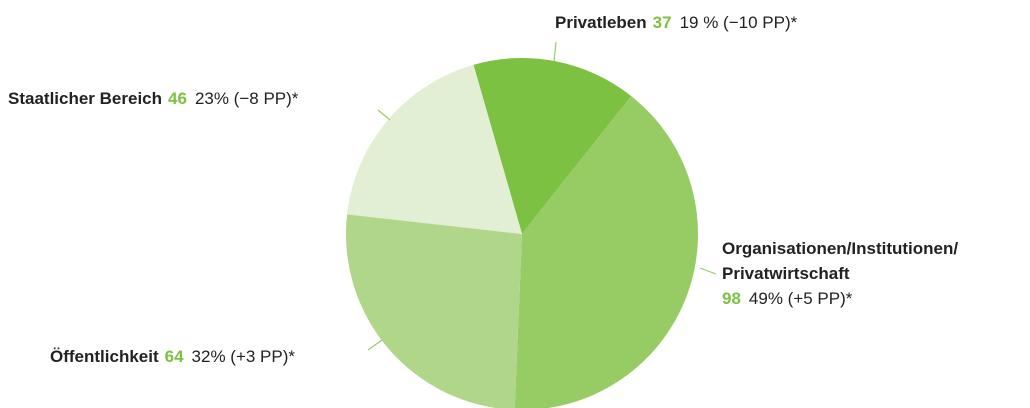 This screenshot has height=408, width=1030. Describe the element at coordinates (800, 298) in the screenshot. I see `share-label: 49% (+5 PP)*` at that location.